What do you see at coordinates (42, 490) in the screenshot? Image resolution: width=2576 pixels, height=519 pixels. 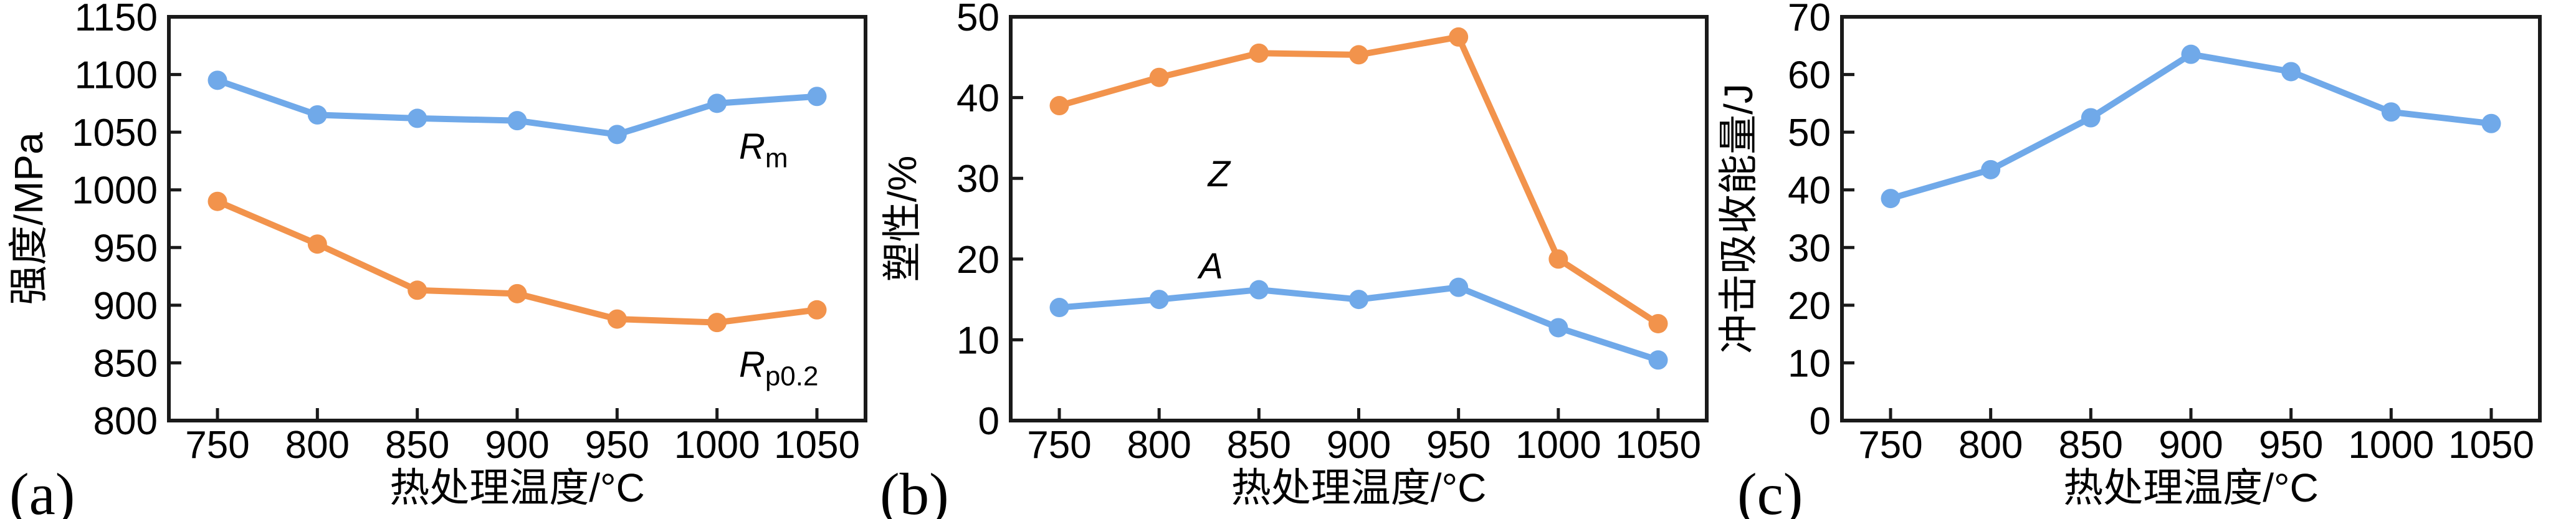 I see `panel-letter: (a)` at bounding box center [42, 490].